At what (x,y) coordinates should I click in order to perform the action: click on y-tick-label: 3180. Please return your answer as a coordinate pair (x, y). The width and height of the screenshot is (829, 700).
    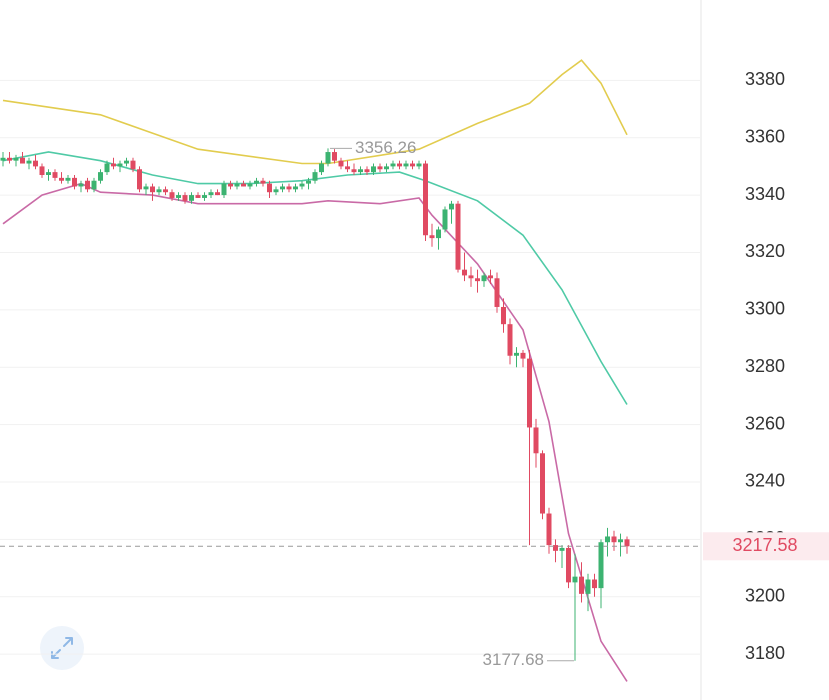
    Looking at the image, I should click on (765, 653).